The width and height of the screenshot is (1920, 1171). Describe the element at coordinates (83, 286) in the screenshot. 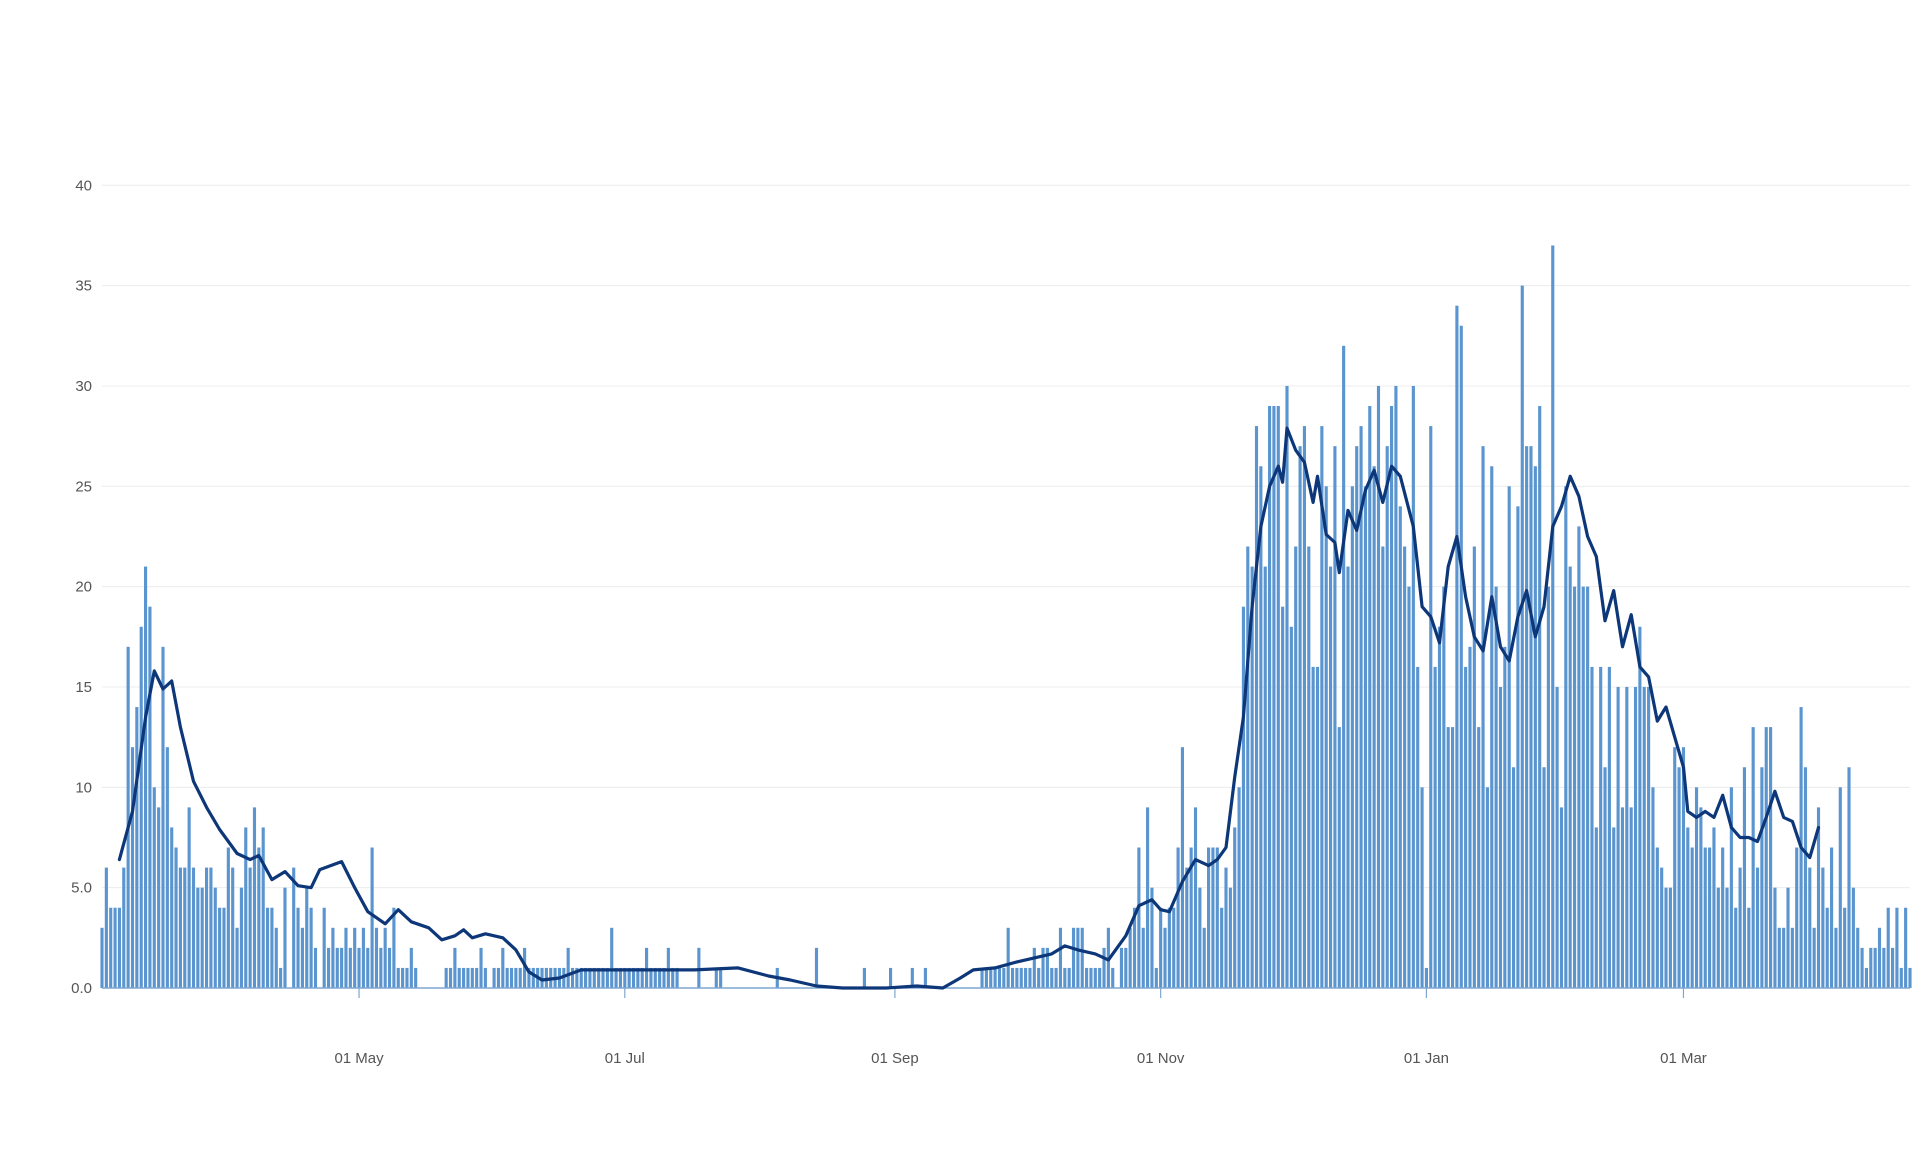

I see `y-tick-label: 35` at that location.